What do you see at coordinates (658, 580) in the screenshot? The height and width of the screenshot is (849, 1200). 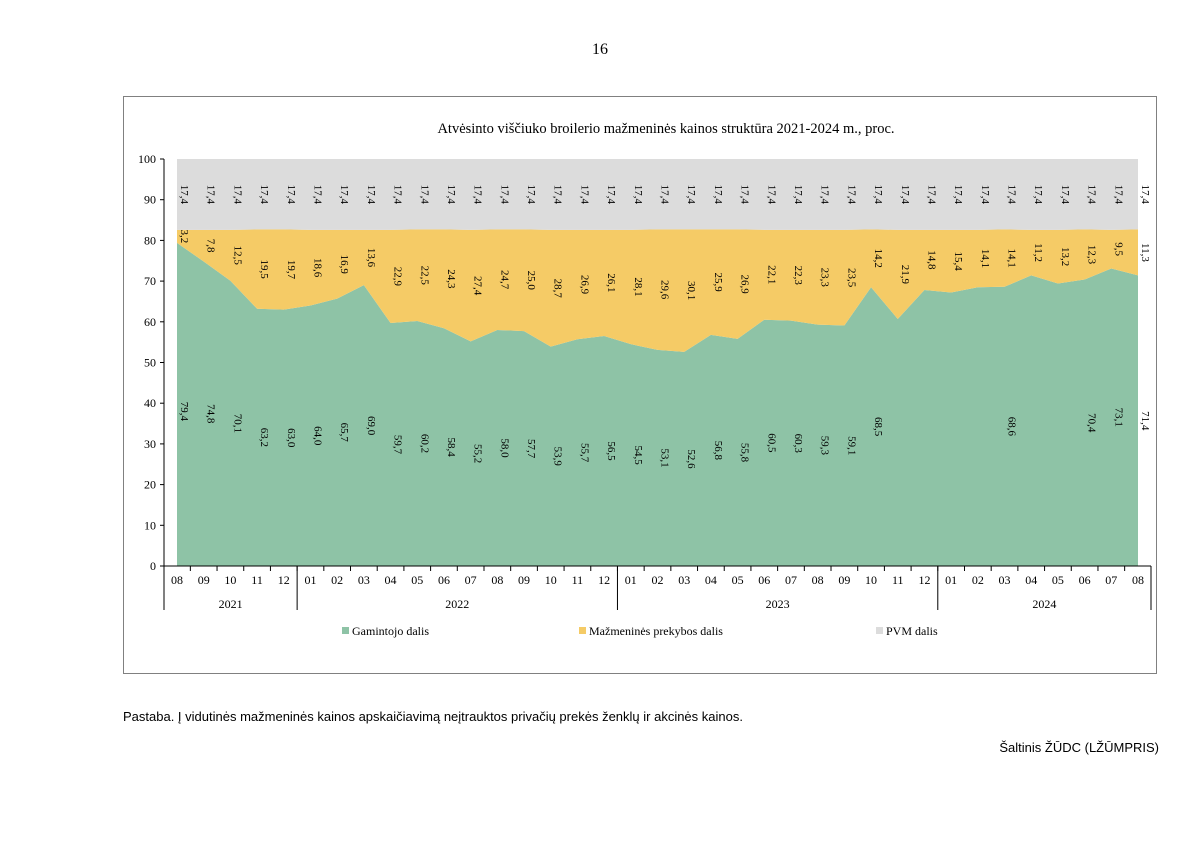 I see `x-tick-label: 02` at bounding box center [658, 580].